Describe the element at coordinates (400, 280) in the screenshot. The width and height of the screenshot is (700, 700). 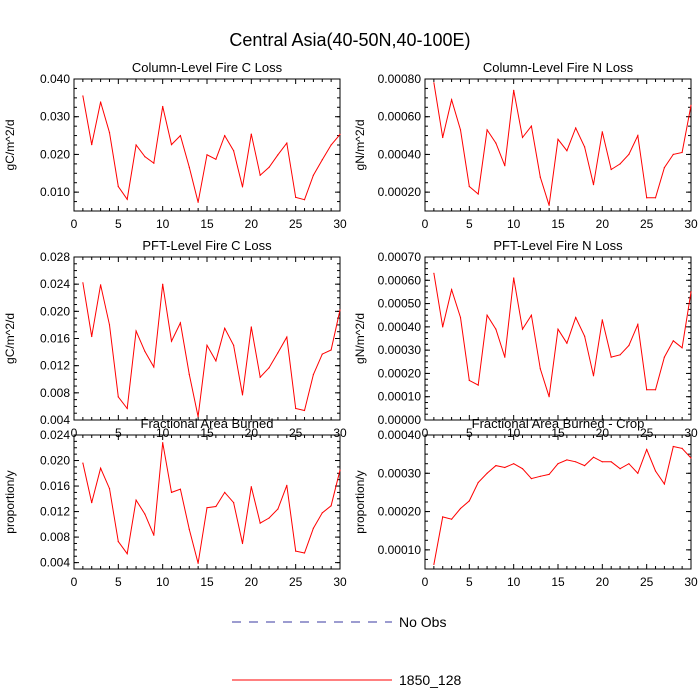
I see `y-tick-label: 0.00060` at that location.